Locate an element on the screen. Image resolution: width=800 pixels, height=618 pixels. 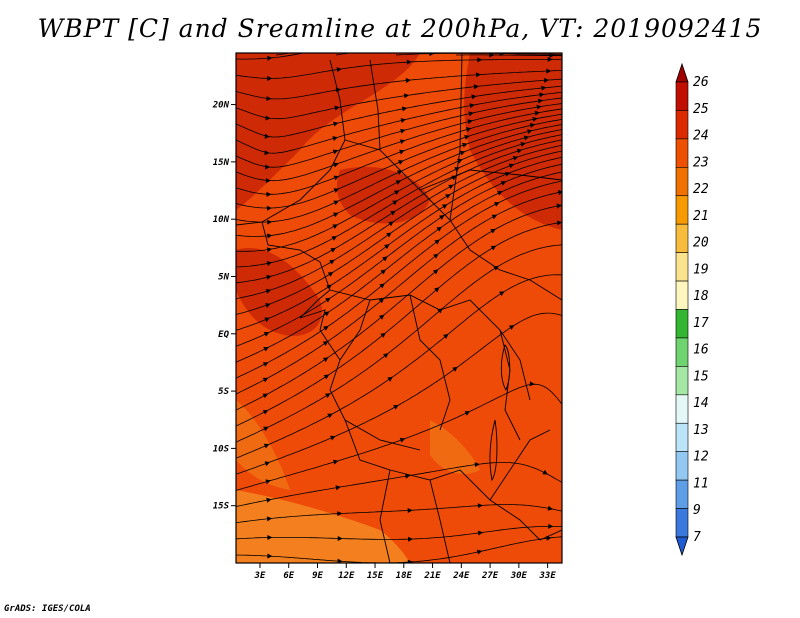
colorbar-label: 11 is located at coordinates (701, 483).